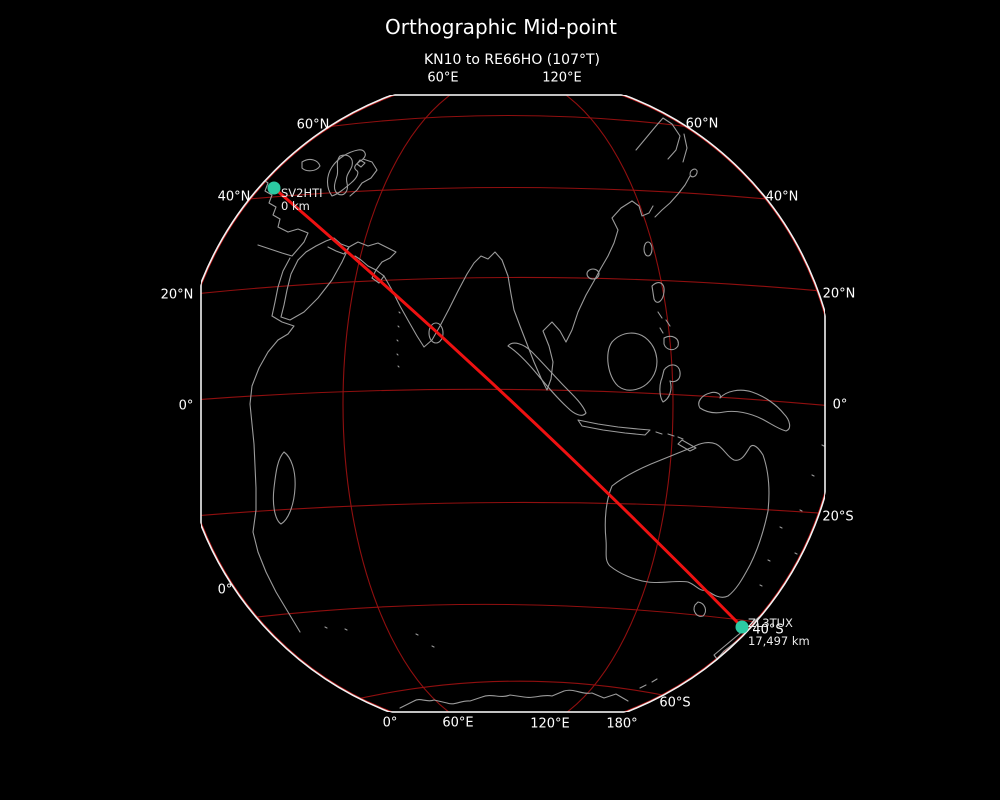 This screenshot has width=1000, height=800. Describe the element at coordinates (839, 294) in the screenshot. I see `tick-20n-right: 20°N` at that location.